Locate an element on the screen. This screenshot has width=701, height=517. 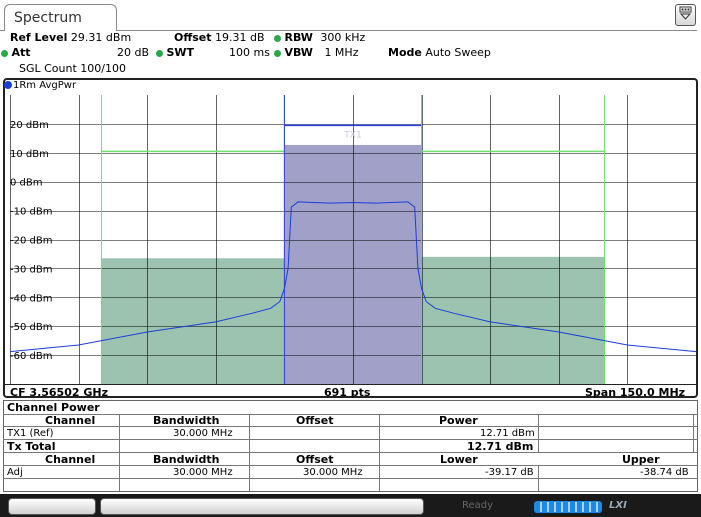
swt-setting: SWT is located at coordinates (175, 52).